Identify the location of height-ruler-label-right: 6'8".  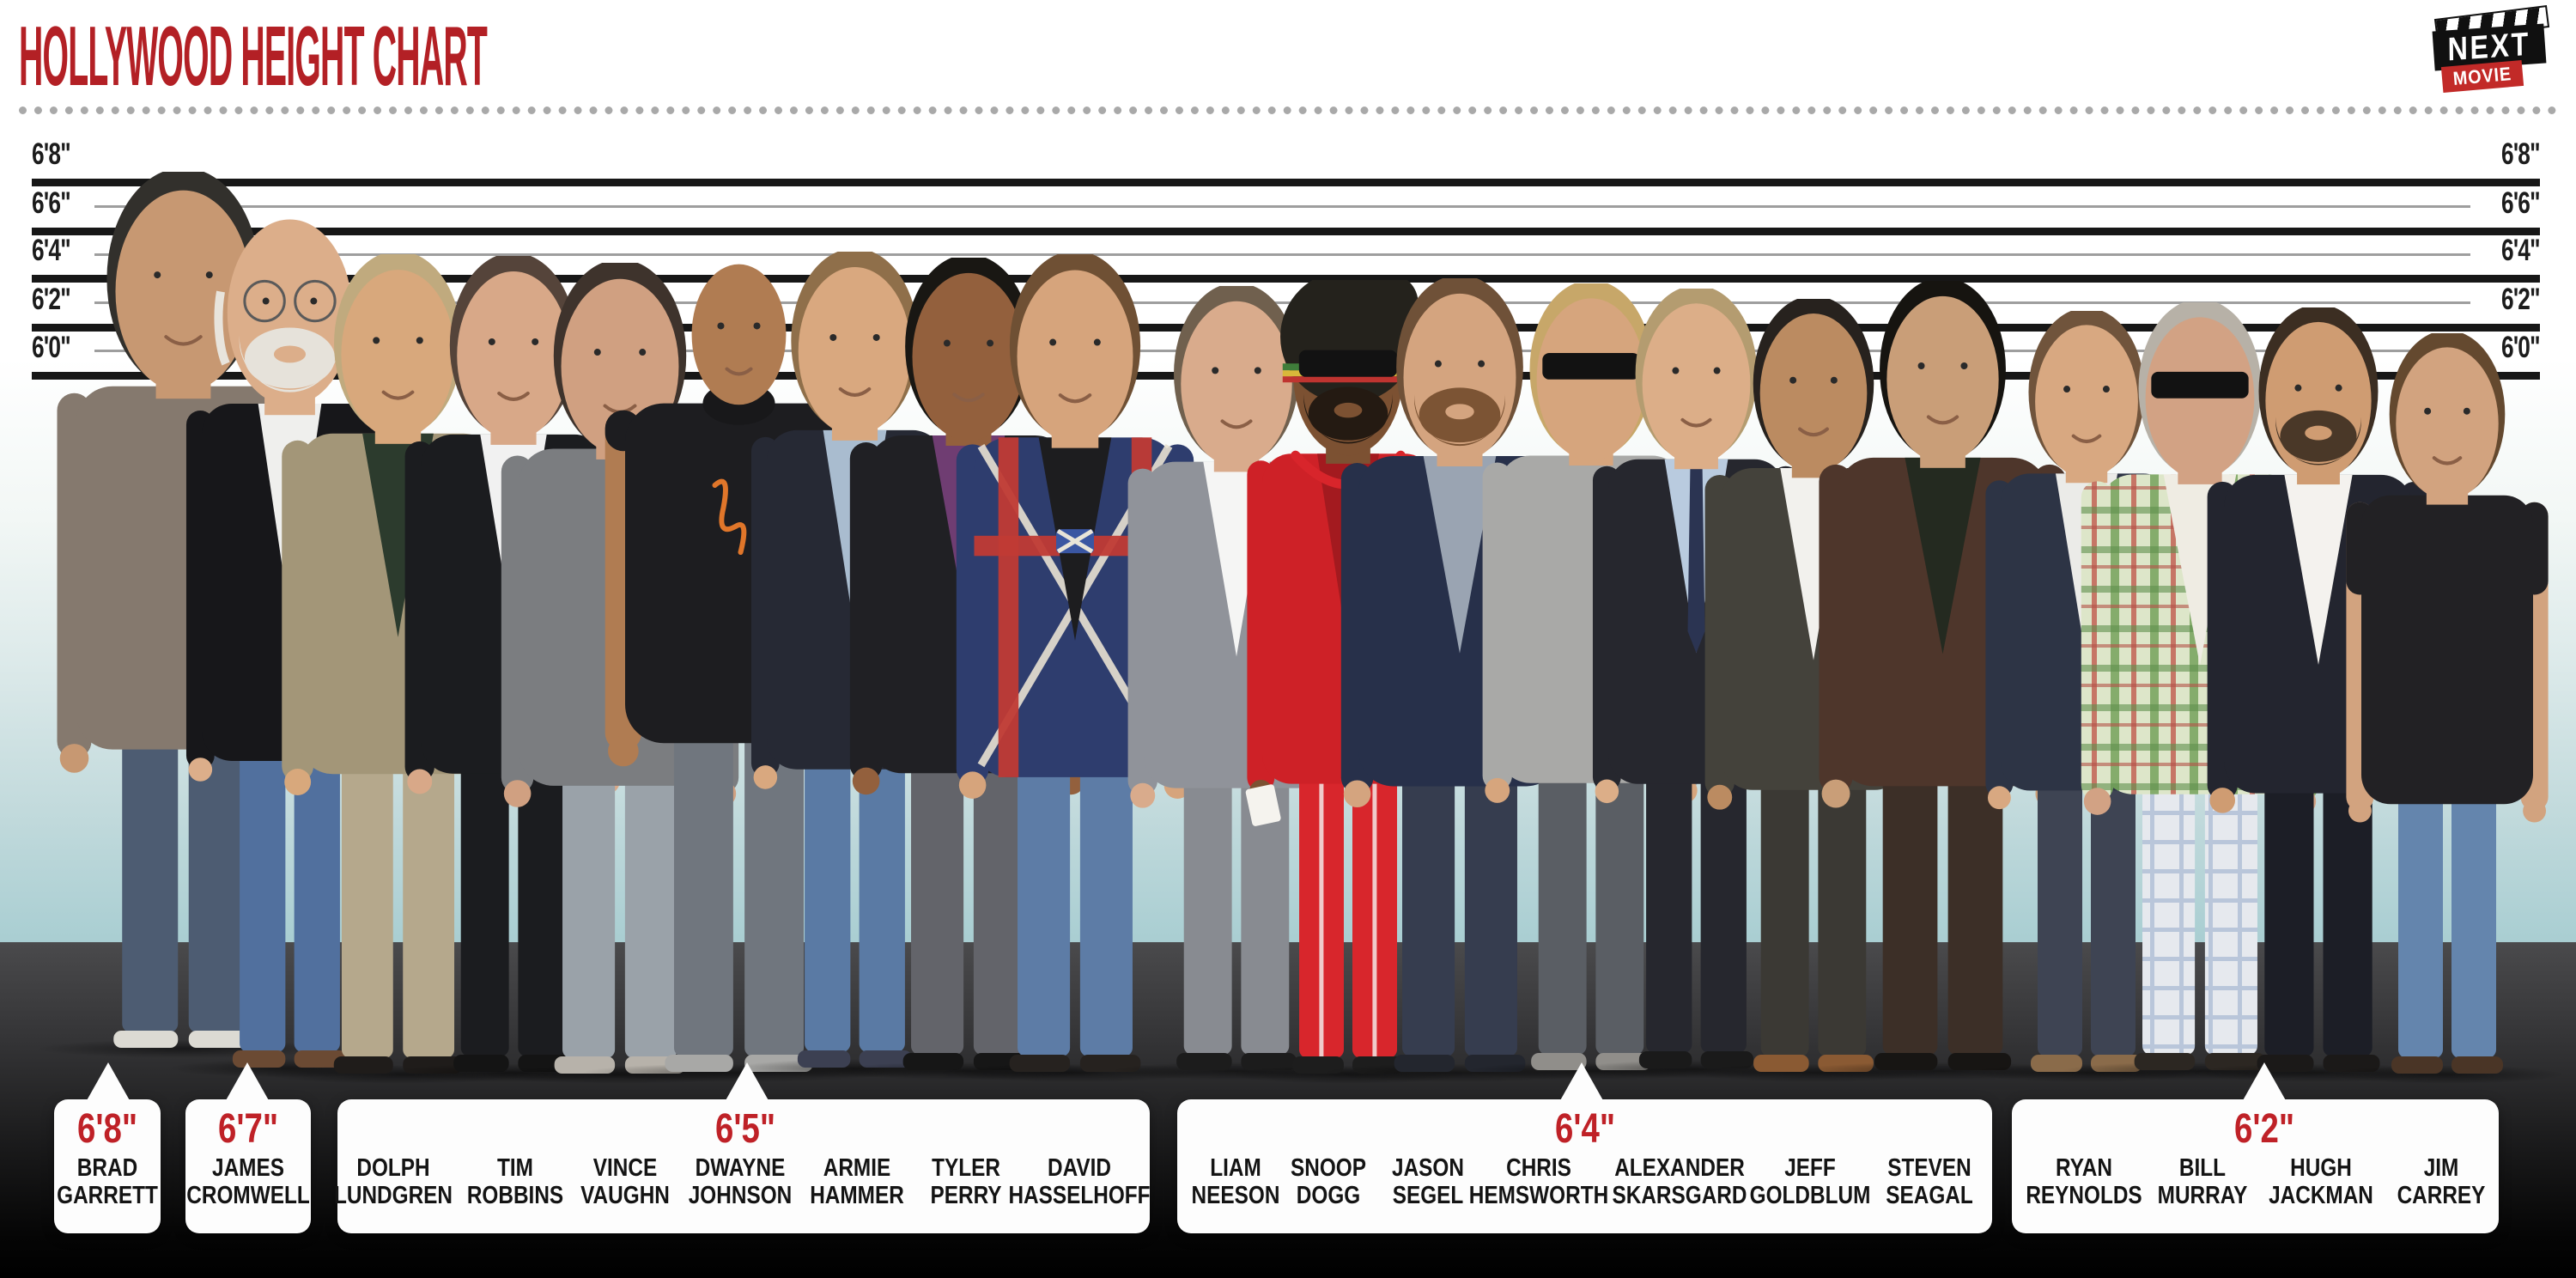
(2521, 154).